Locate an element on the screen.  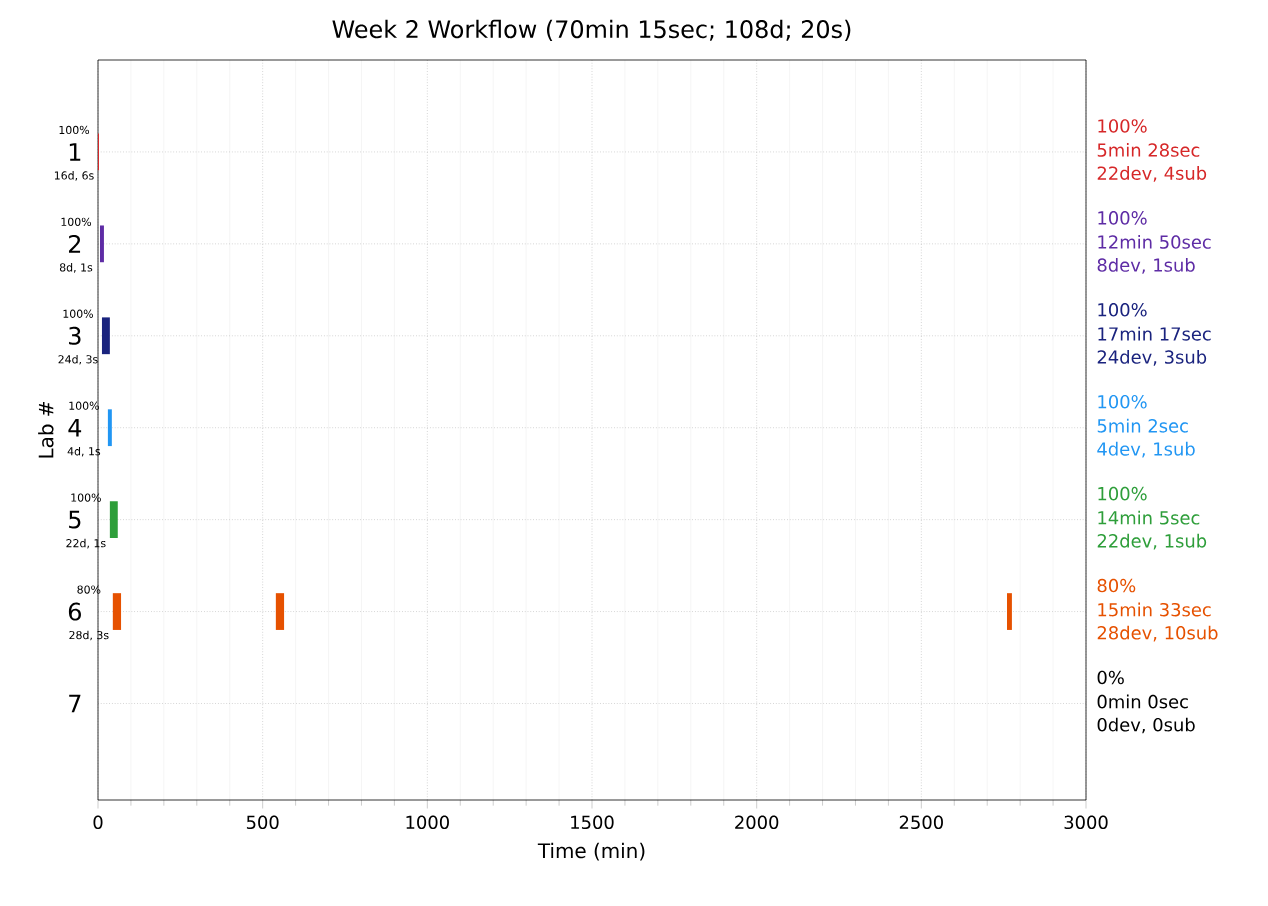
text: 24dev, 3sub is located at coordinates (1152, 357).